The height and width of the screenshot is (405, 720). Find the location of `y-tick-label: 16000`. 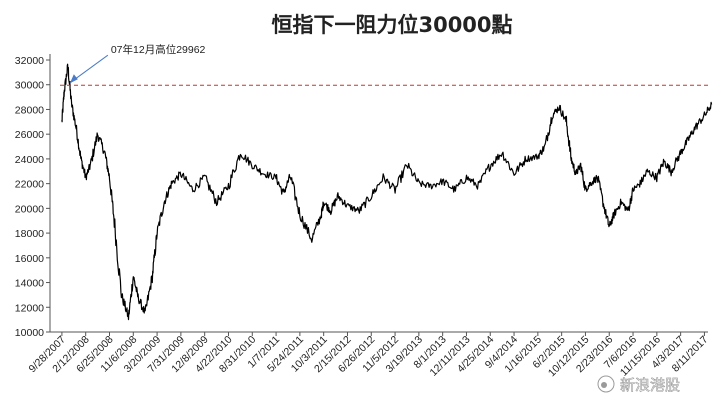

y-tick-label: 16000 is located at coordinates (29, 259).